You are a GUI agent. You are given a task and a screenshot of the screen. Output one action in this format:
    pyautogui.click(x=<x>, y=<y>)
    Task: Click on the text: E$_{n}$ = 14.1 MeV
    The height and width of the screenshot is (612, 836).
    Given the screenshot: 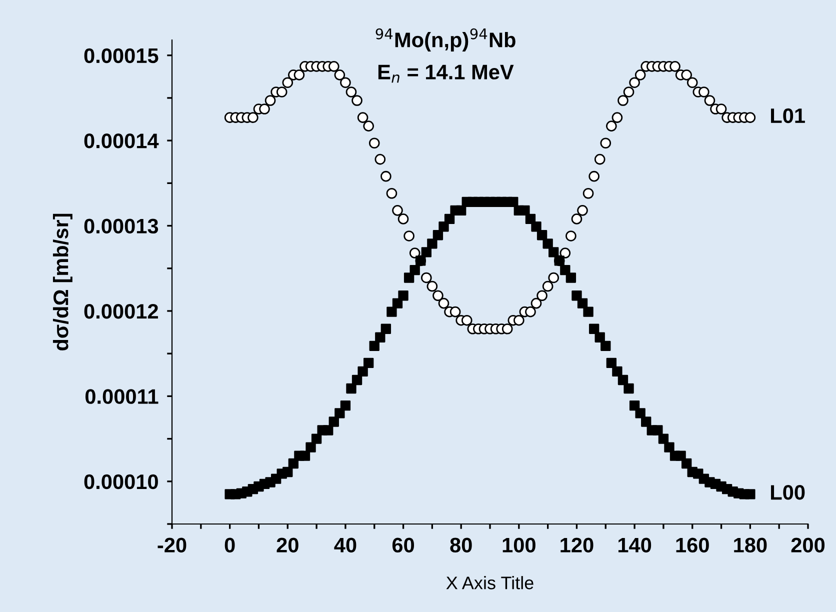 What is the action you would take?
    pyautogui.click(x=446, y=73)
    